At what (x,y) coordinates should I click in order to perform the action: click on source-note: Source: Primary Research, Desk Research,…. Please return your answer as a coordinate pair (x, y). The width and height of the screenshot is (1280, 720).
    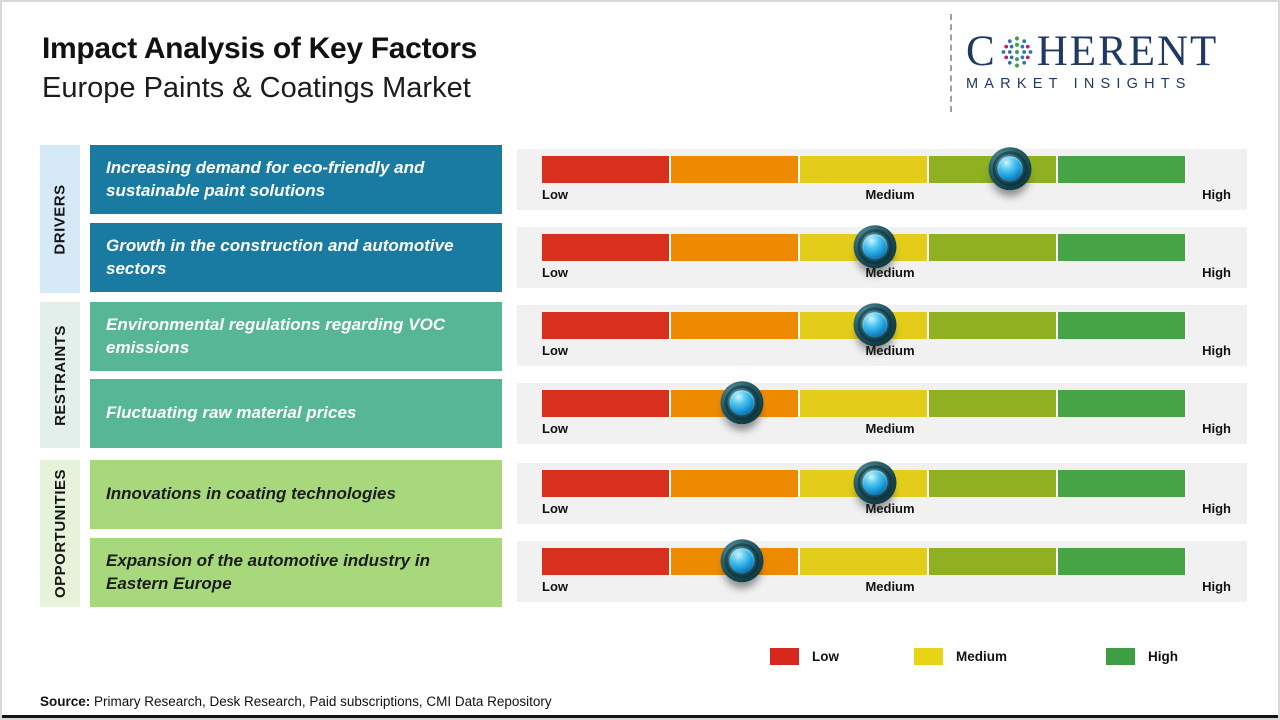
    Looking at the image, I should click on (296, 701).